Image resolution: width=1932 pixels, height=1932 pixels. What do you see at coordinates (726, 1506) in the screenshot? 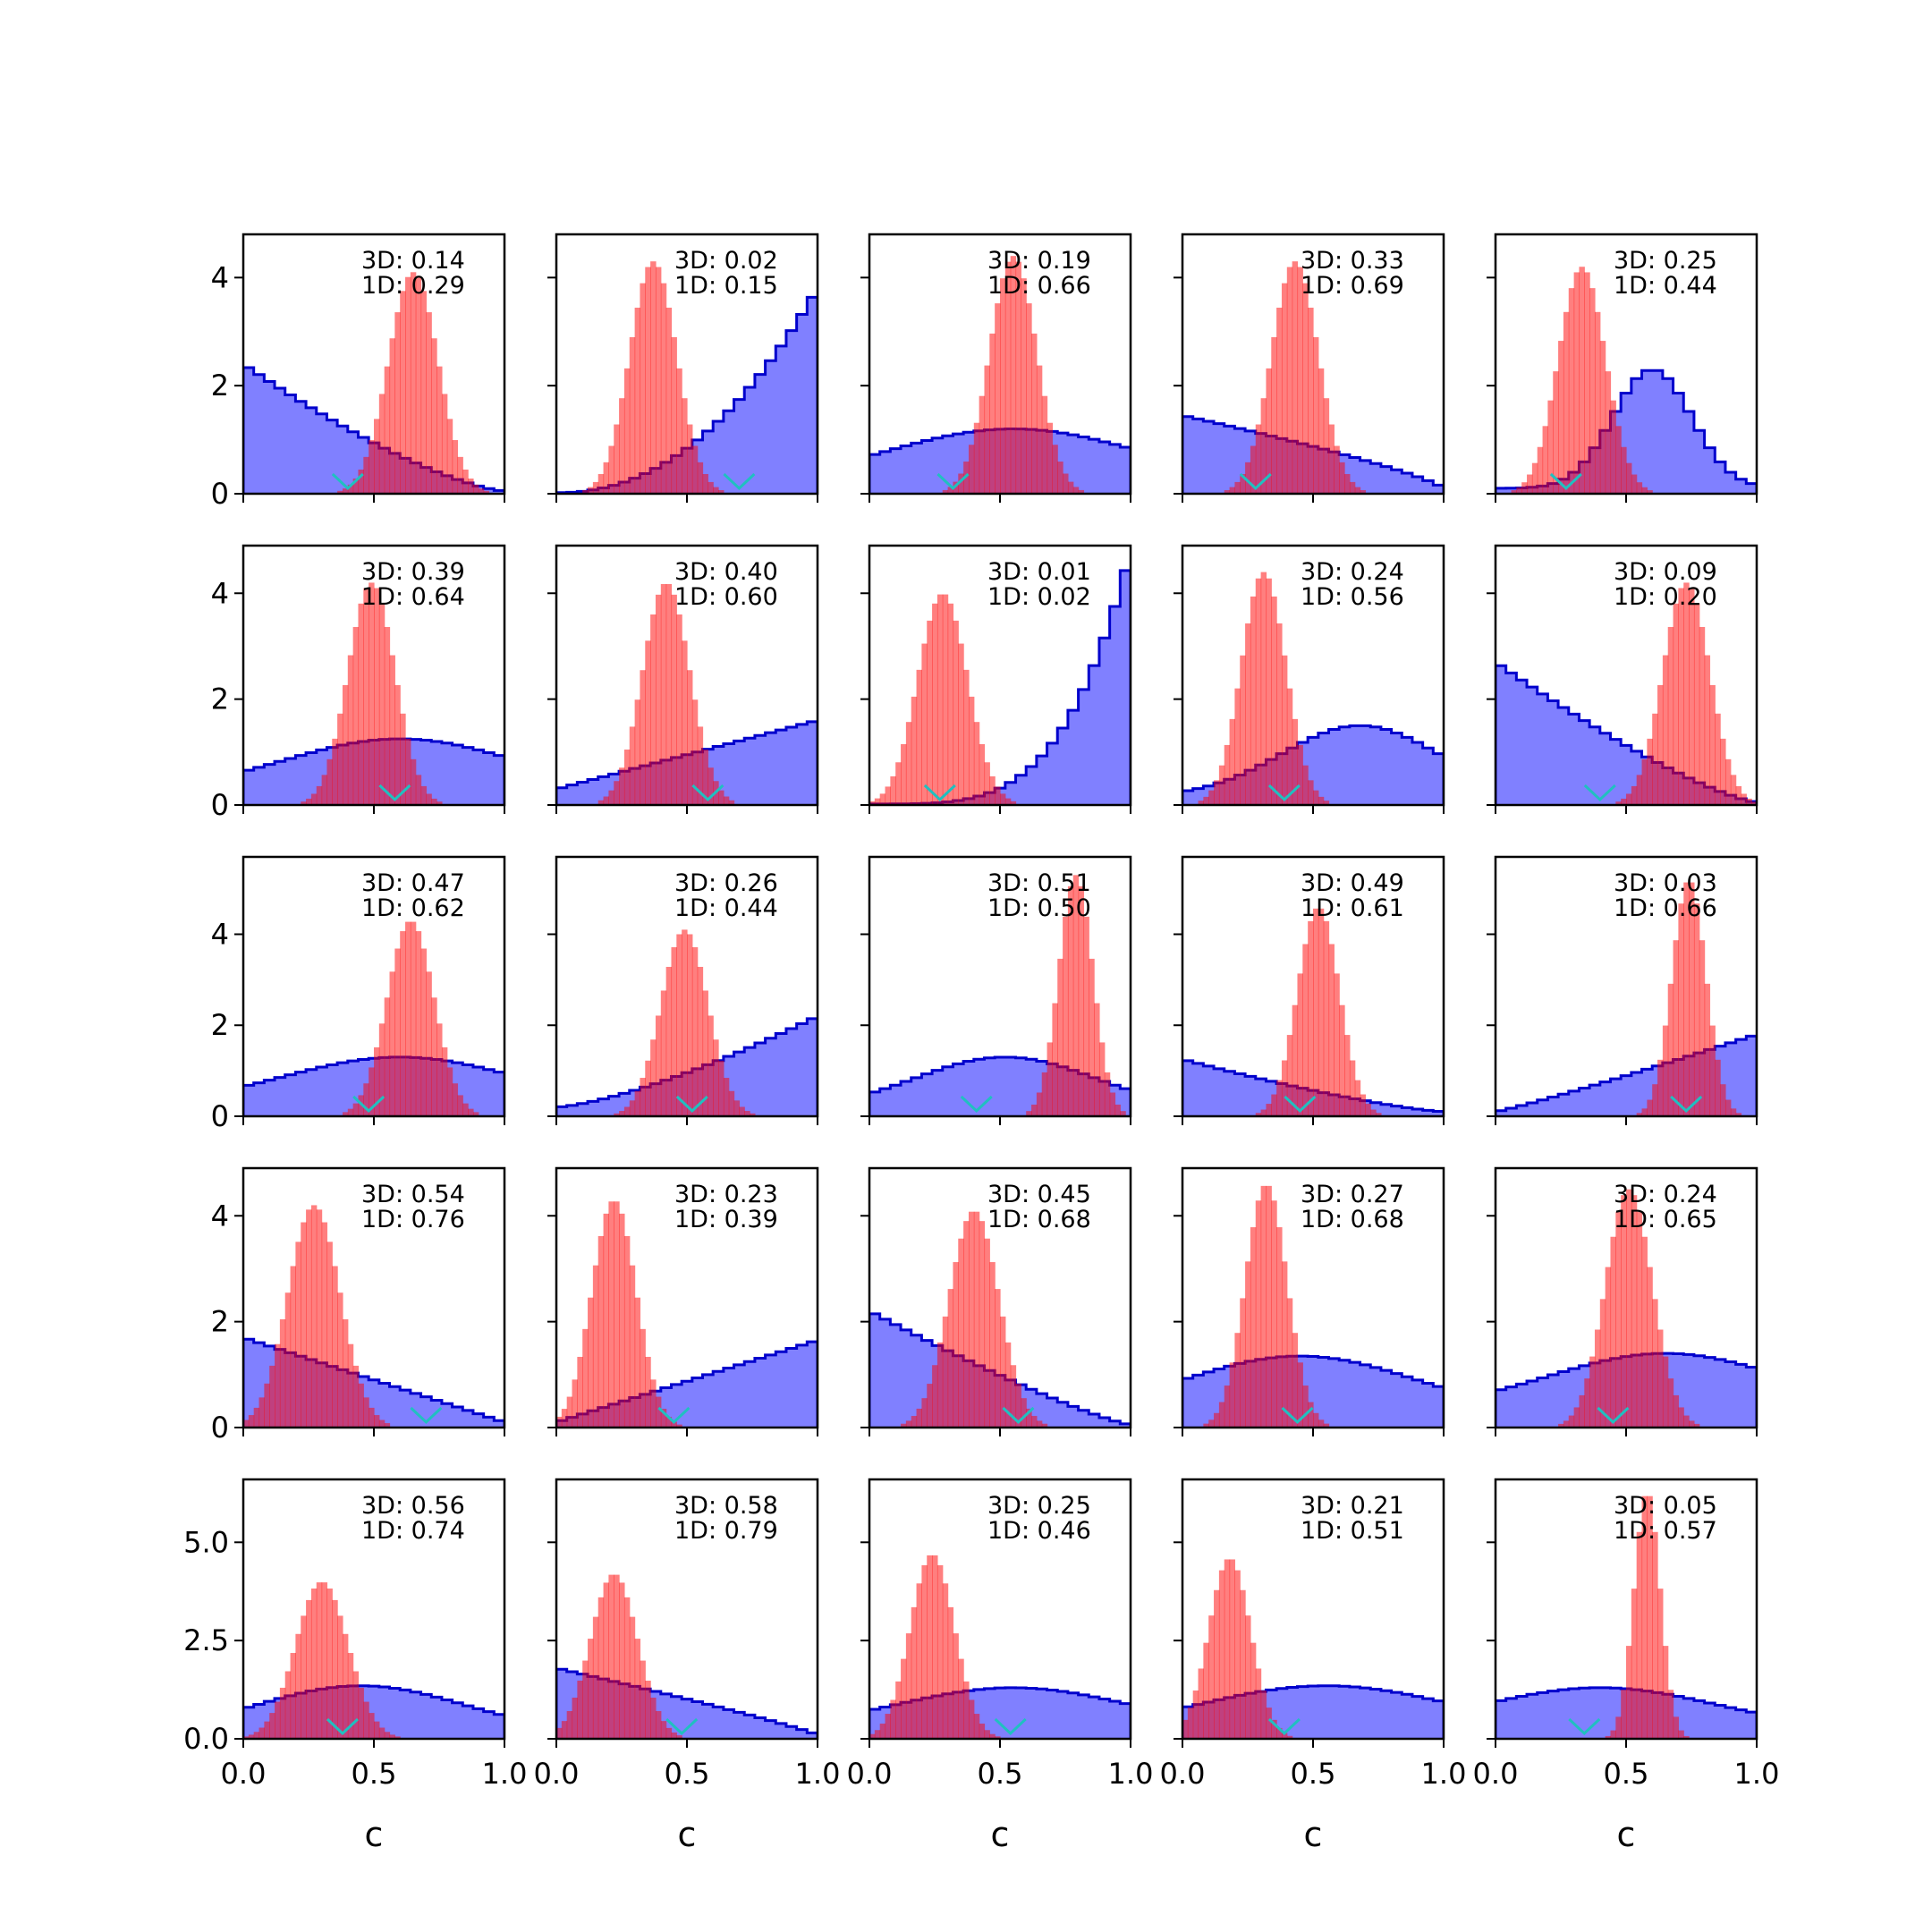
I see `annotation-3d: 3D: 0.58` at bounding box center [726, 1506].